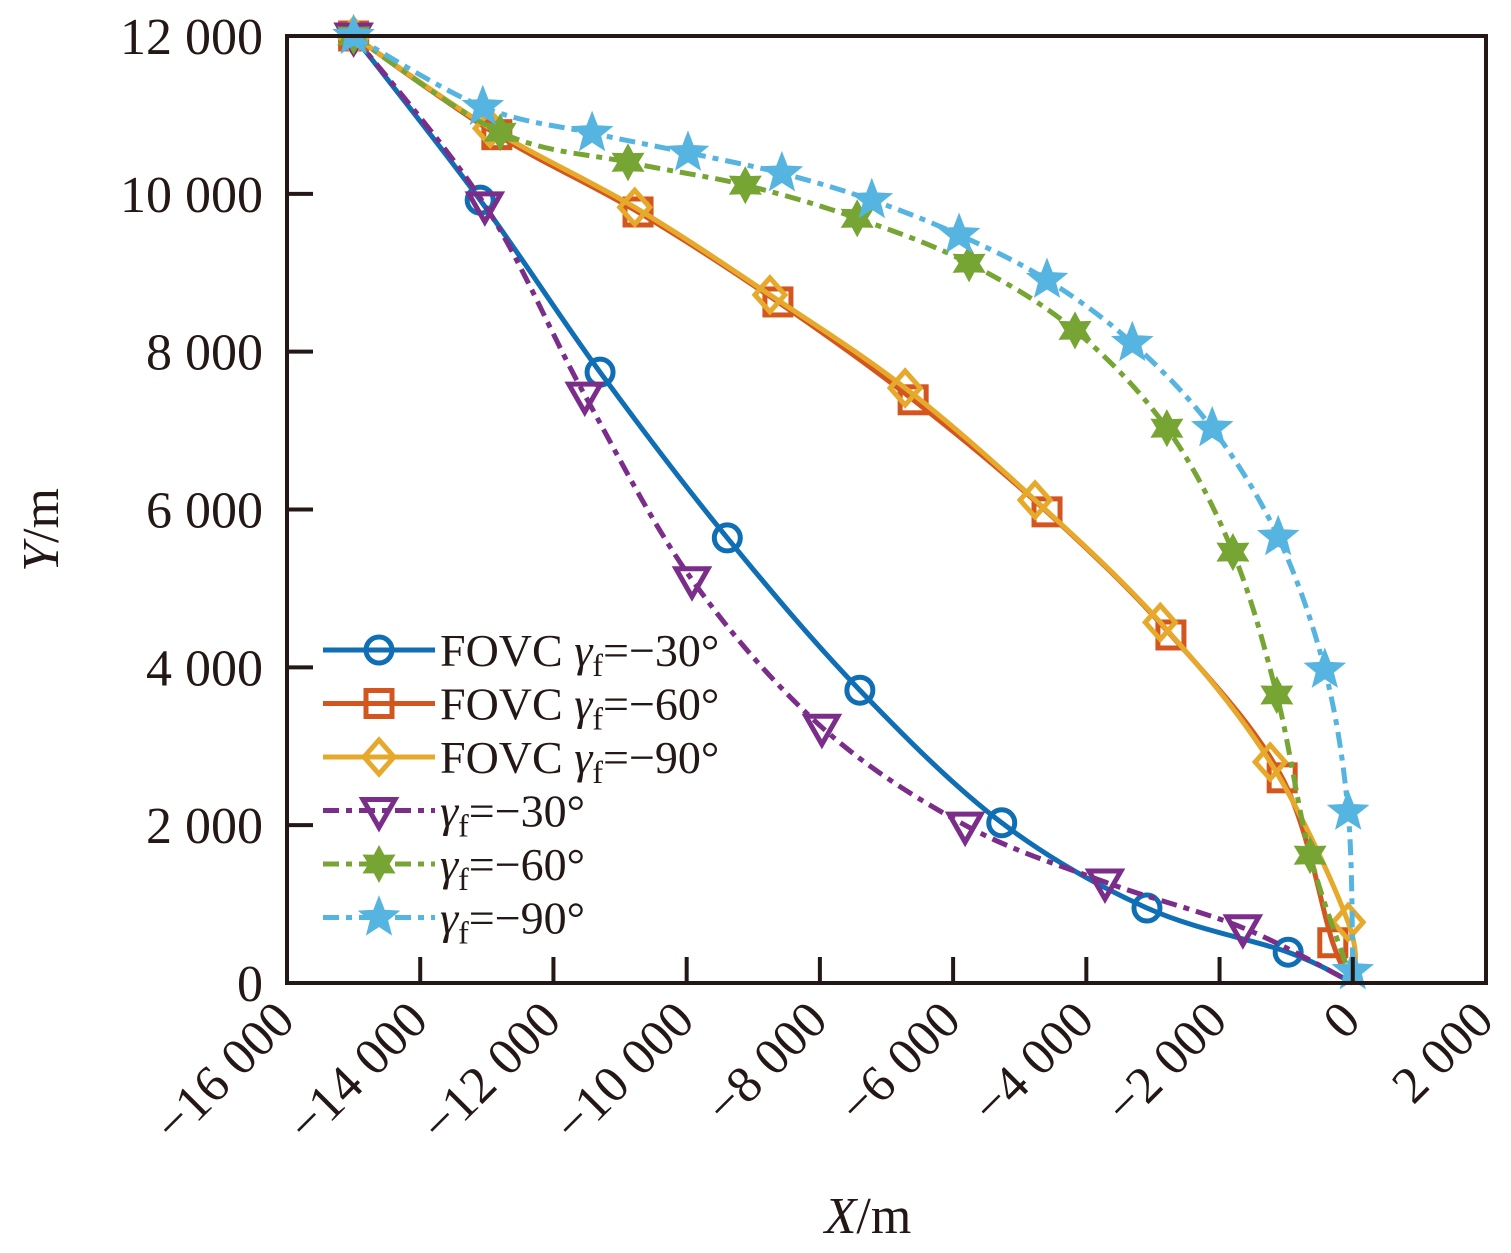 The width and height of the screenshot is (1511, 1253). What do you see at coordinates (491, 1072) in the screenshot?
I see `x-tick-label: −12 000` at bounding box center [491, 1072].